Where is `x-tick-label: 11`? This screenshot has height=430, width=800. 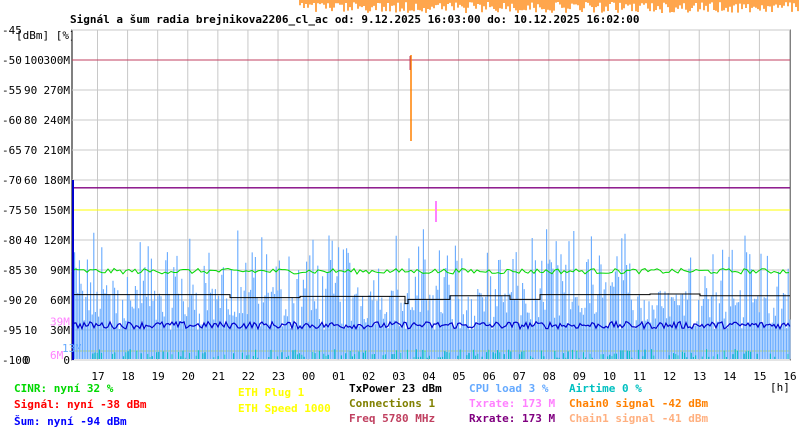
x-tick-label: 11 is located at coordinates (639, 376).